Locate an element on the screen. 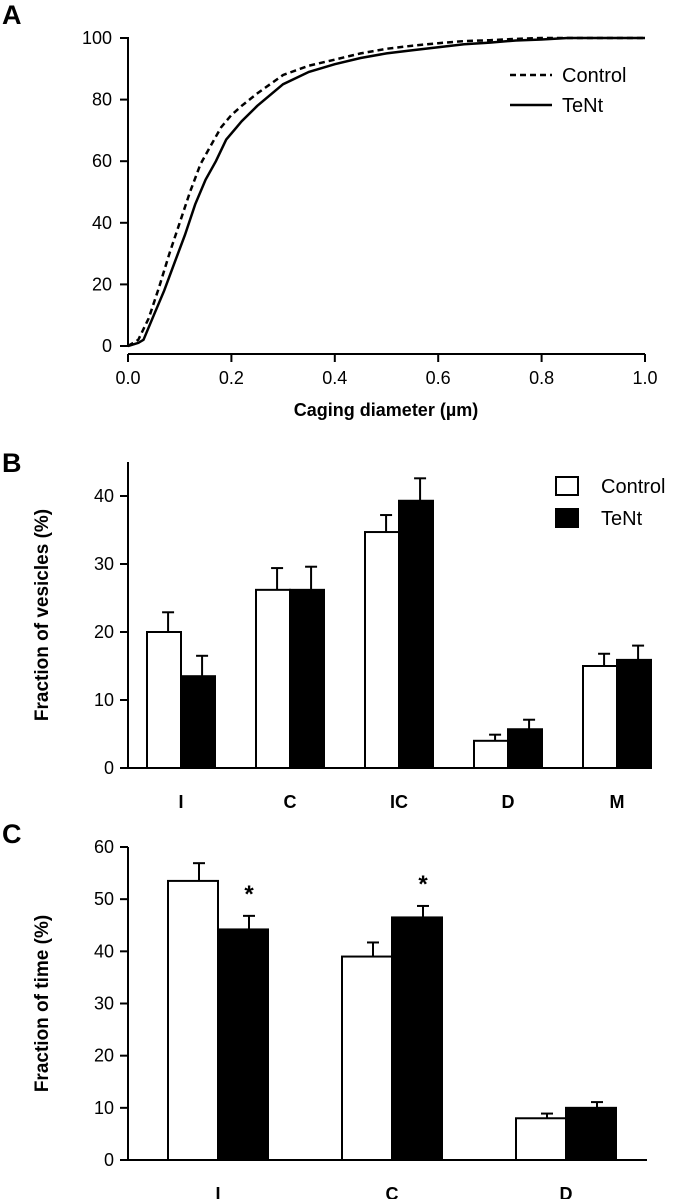  x-tick-label: 0.8 is located at coordinates (541, 378).